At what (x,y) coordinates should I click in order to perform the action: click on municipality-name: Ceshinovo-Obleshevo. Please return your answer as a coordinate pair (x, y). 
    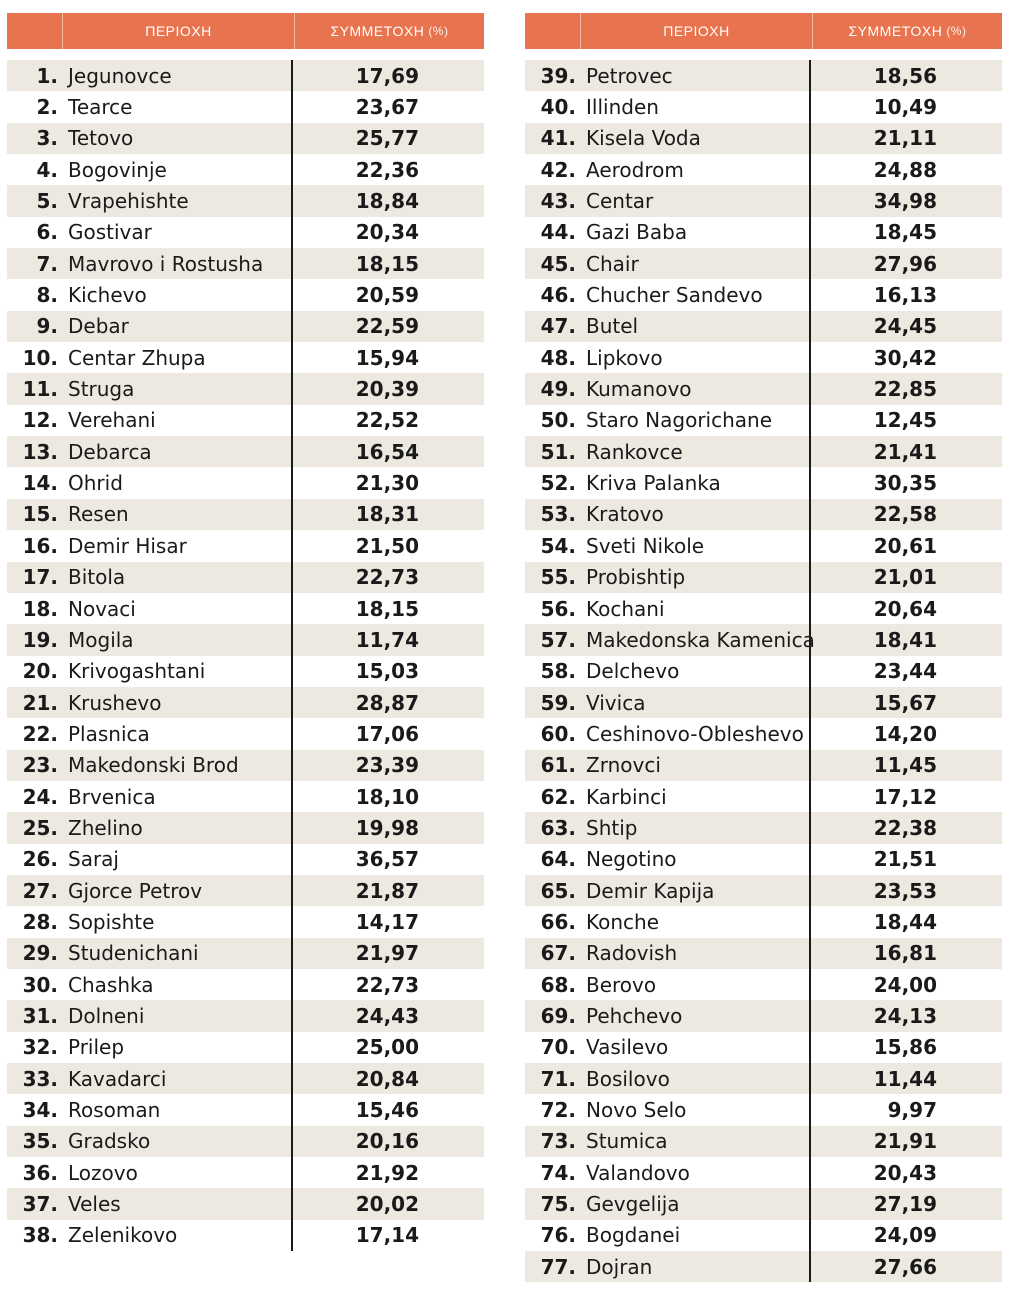
    Looking at the image, I should click on (695, 734).